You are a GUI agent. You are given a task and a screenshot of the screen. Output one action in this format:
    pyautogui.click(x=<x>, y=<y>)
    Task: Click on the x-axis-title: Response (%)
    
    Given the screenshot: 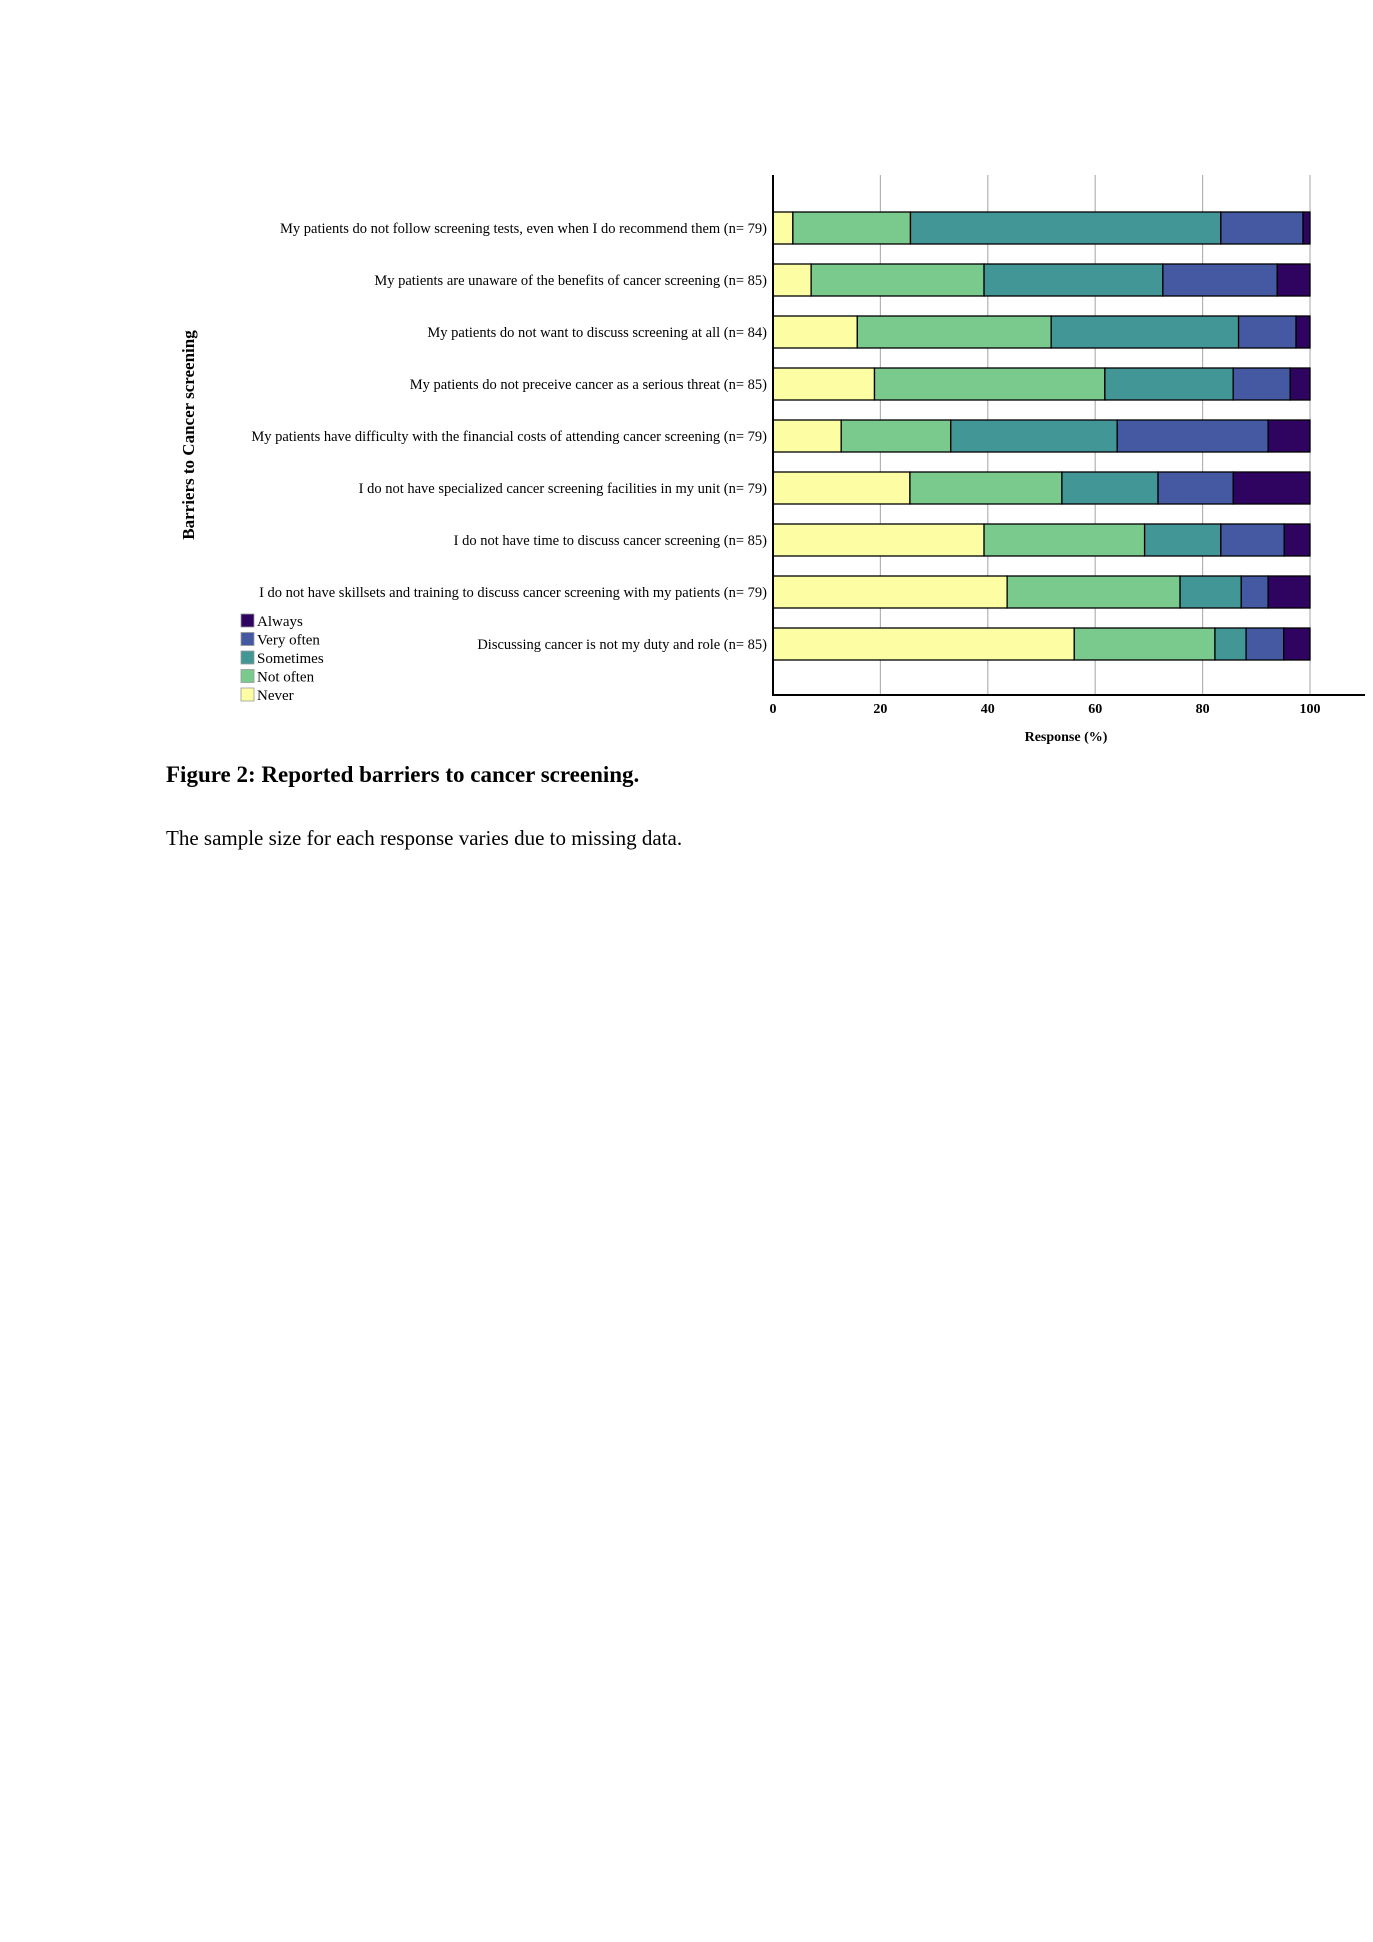 What is the action you would take?
    pyautogui.click(x=1066, y=737)
    